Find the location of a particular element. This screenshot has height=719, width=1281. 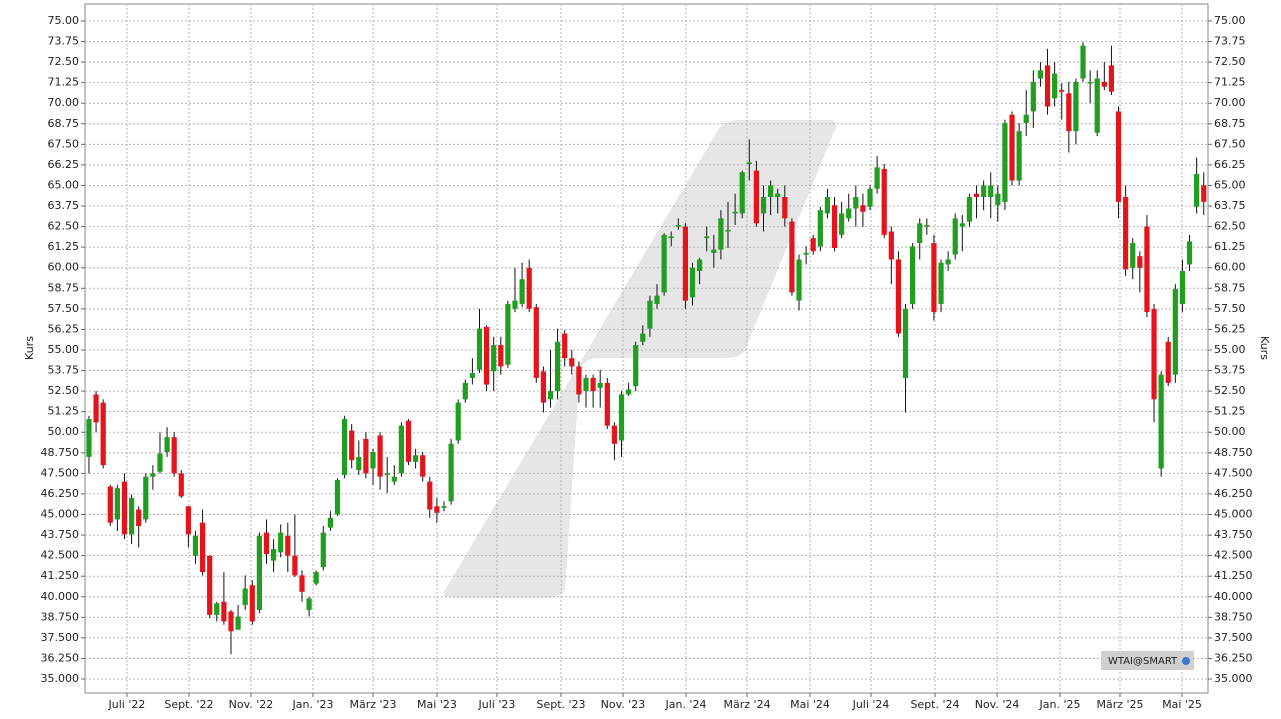

y-tick-label: 37.500 is located at coordinates (60, 637).